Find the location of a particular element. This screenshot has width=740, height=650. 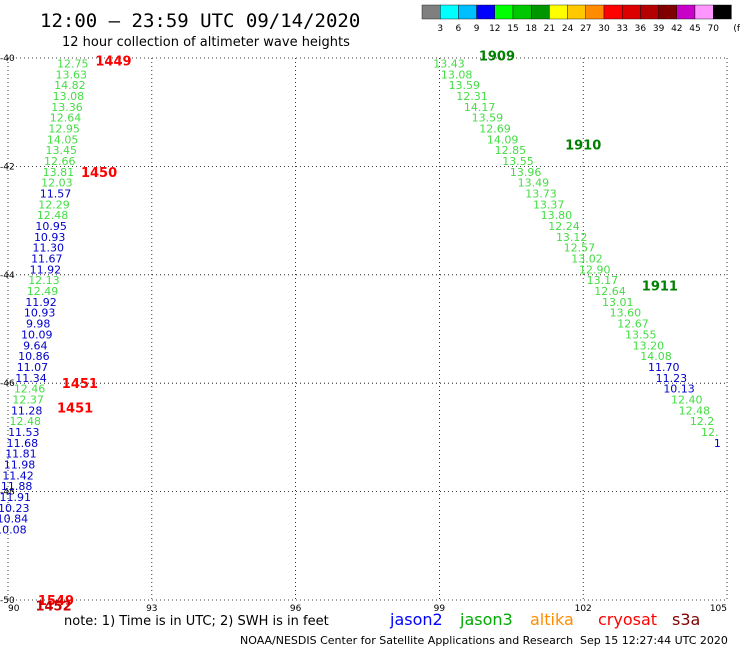

colorbar-tick: 9 is located at coordinates (477, 29).